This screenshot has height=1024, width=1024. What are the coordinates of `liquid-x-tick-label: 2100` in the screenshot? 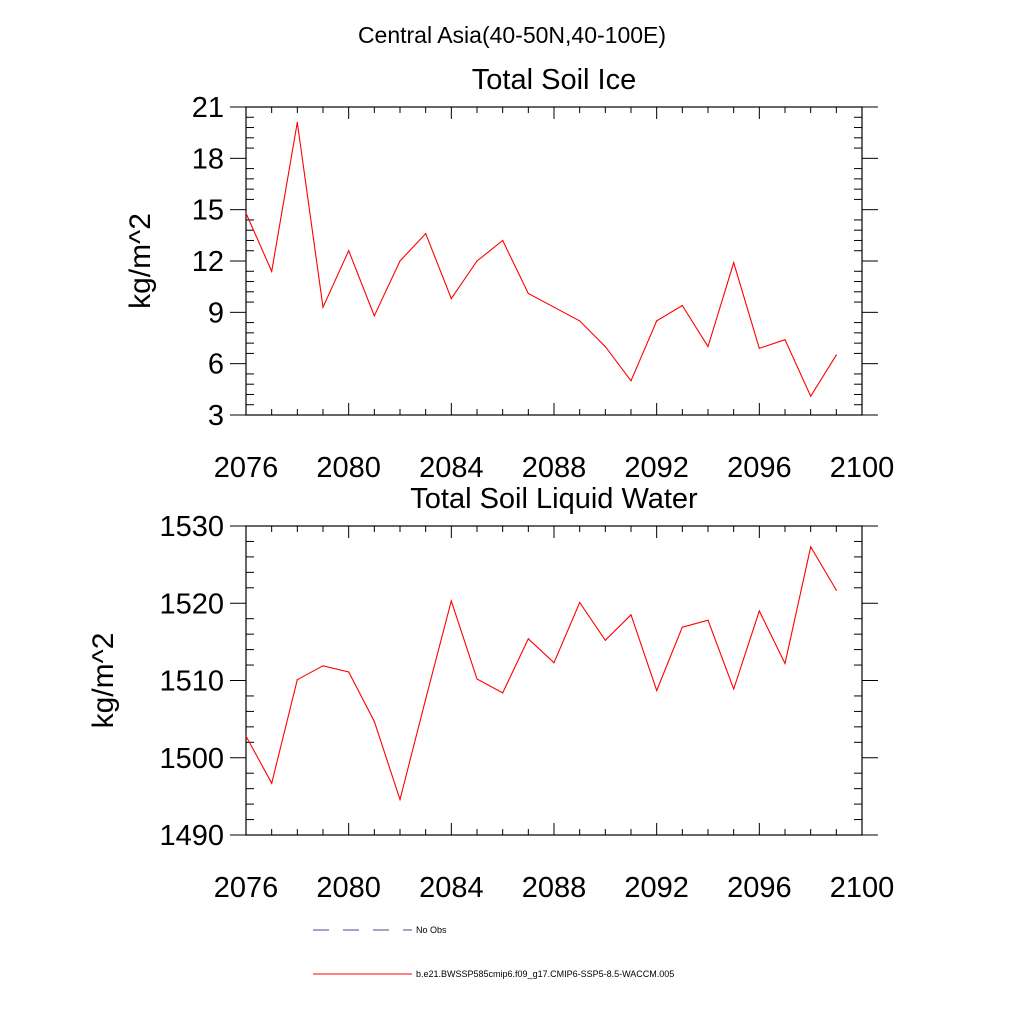 It's located at (862, 888).